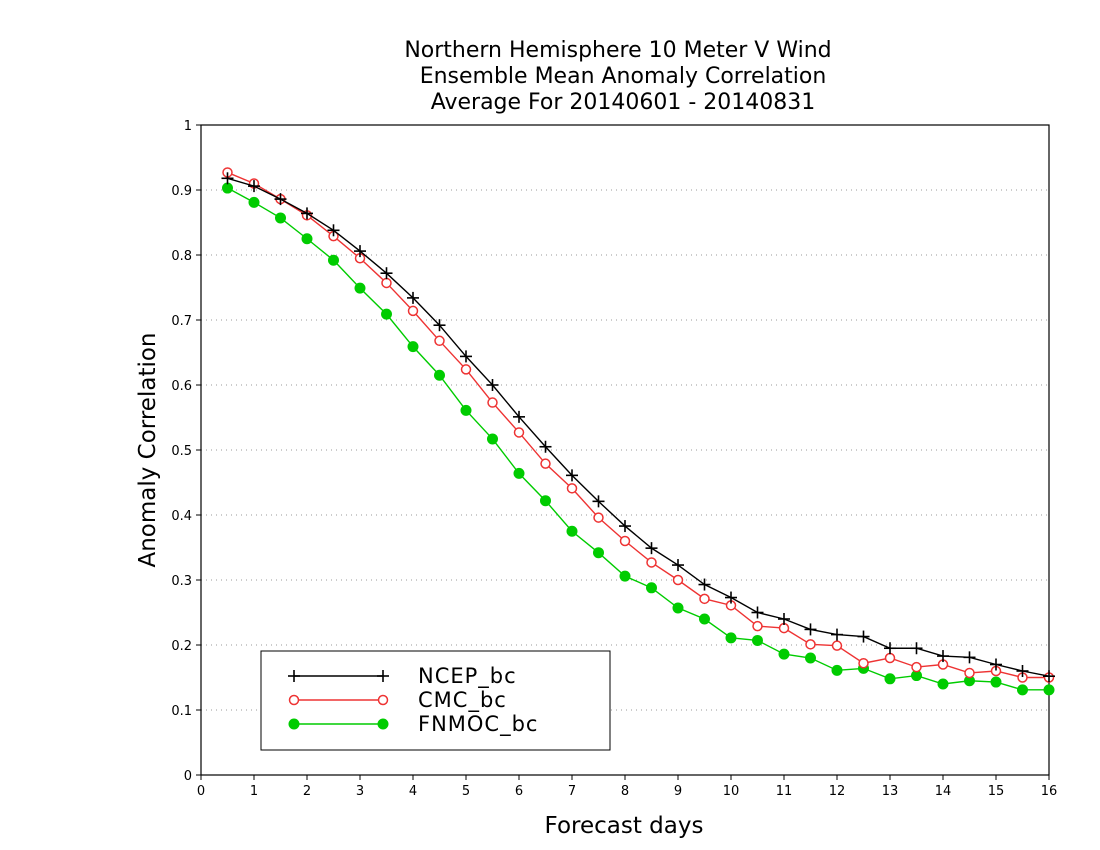 This screenshot has width=1100, height=850. I want to click on legend-label-cmc: CMC_bc, so click(462, 700).